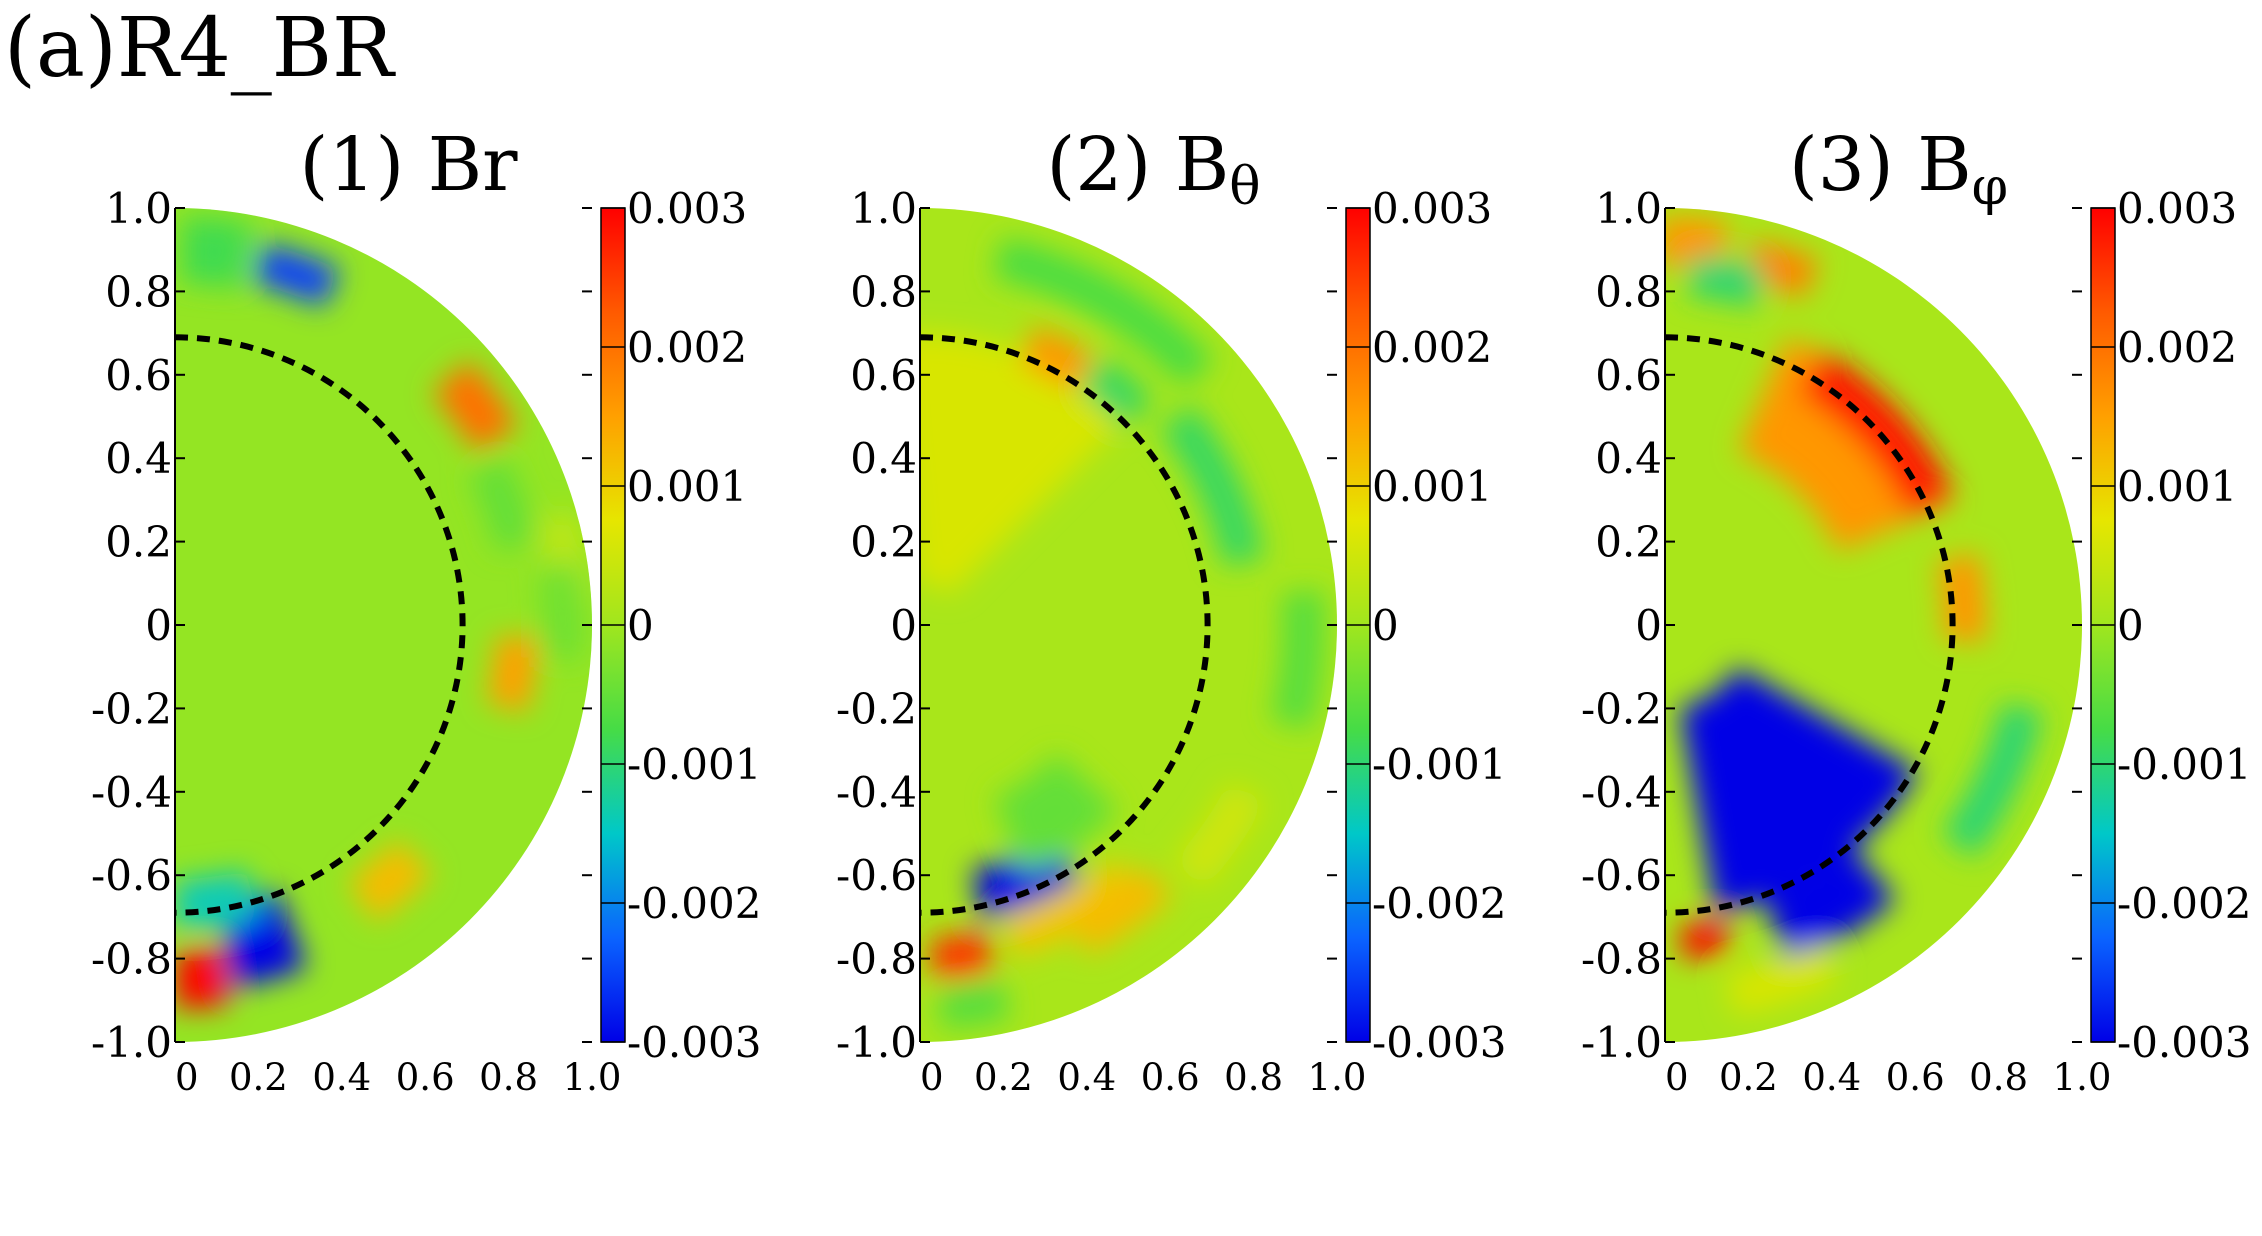  What do you see at coordinates (1137, 165) in the screenshot?
I see `panel-title-main: (2) B` at bounding box center [1137, 165].